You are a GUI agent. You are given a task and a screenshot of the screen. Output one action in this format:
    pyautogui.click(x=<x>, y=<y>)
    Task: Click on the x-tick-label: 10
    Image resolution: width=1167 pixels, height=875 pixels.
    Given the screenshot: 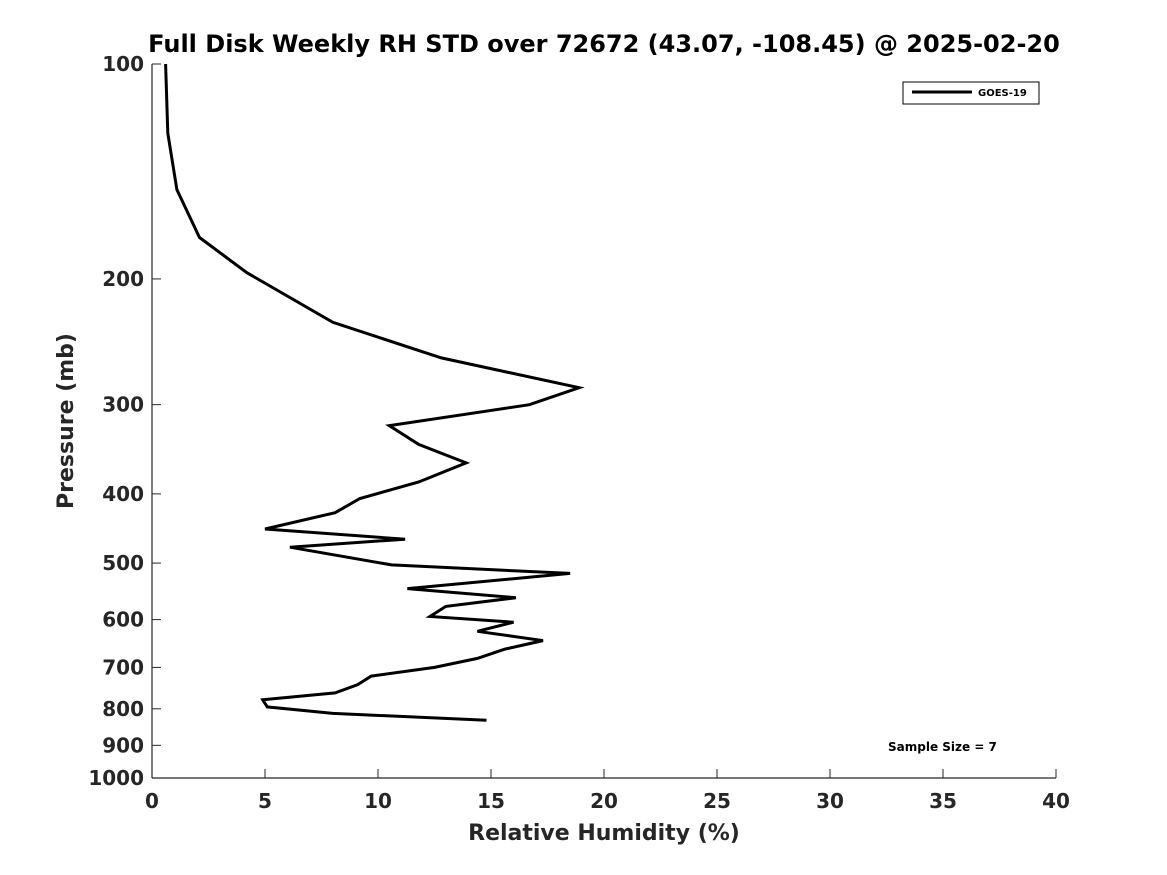 What is the action you would take?
    pyautogui.click(x=378, y=801)
    